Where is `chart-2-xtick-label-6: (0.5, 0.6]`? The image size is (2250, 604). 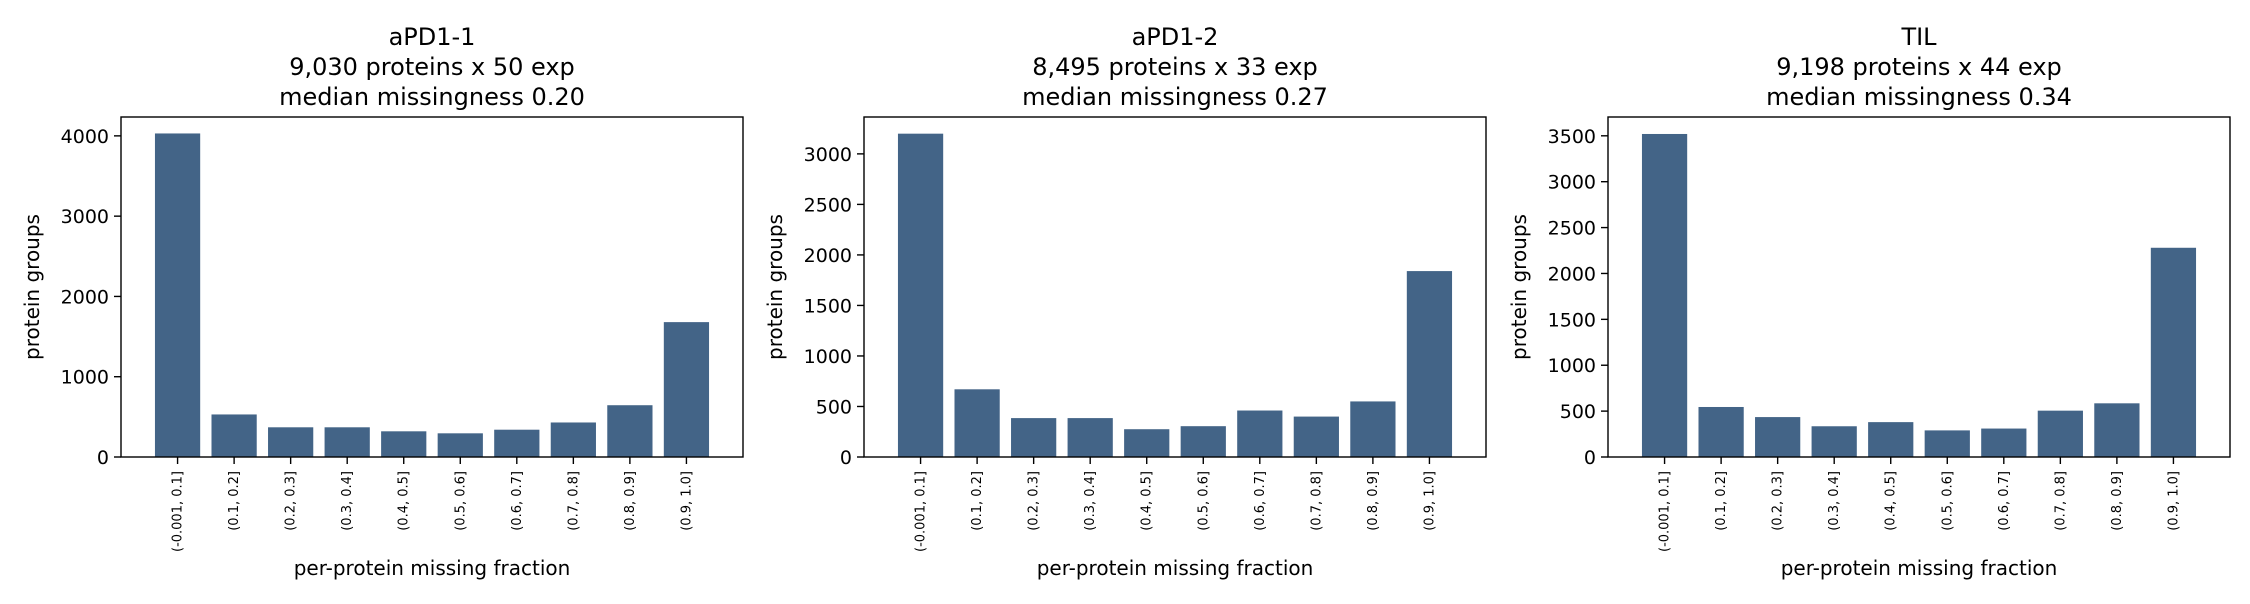 chart-2-xtick-label-6: (0.5, 0.6] is located at coordinates (1203, 501).